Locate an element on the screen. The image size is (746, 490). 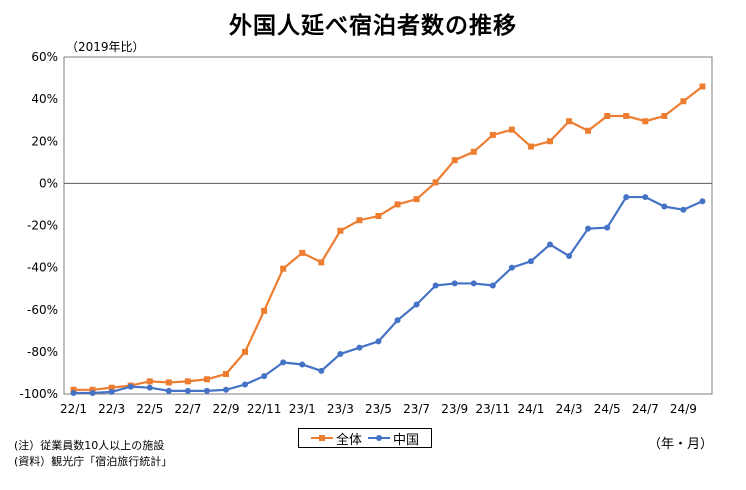
x-tick-label: 24/3 is located at coordinates (569, 409).